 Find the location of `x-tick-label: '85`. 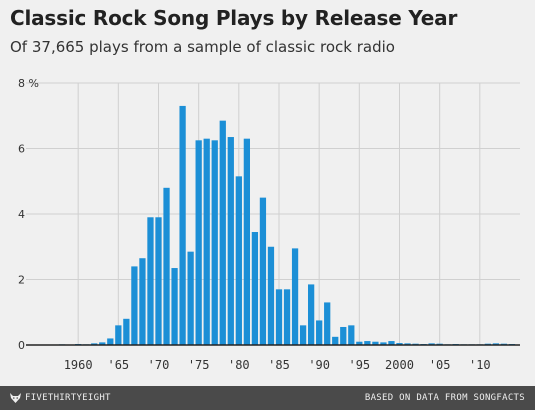

x-tick-label: '85 is located at coordinates (279, 365).